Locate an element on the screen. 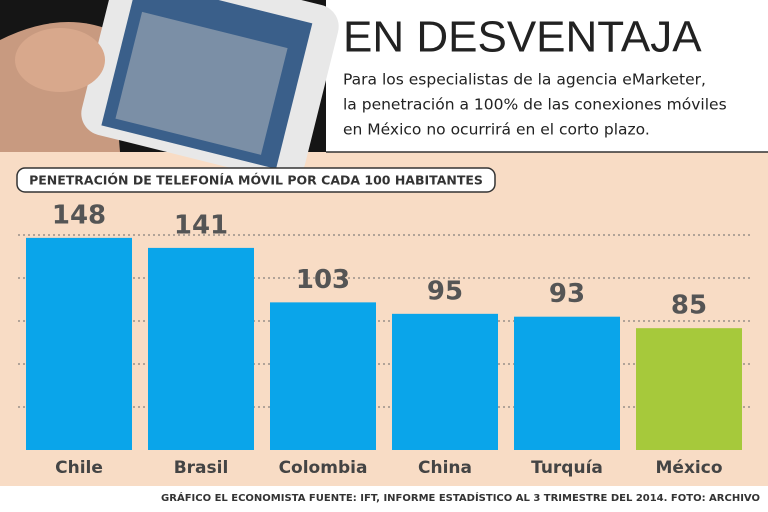 The width and height of the screenshot is (768, 512). x-tick-label: Brasil is located at coordinates (201, 468).